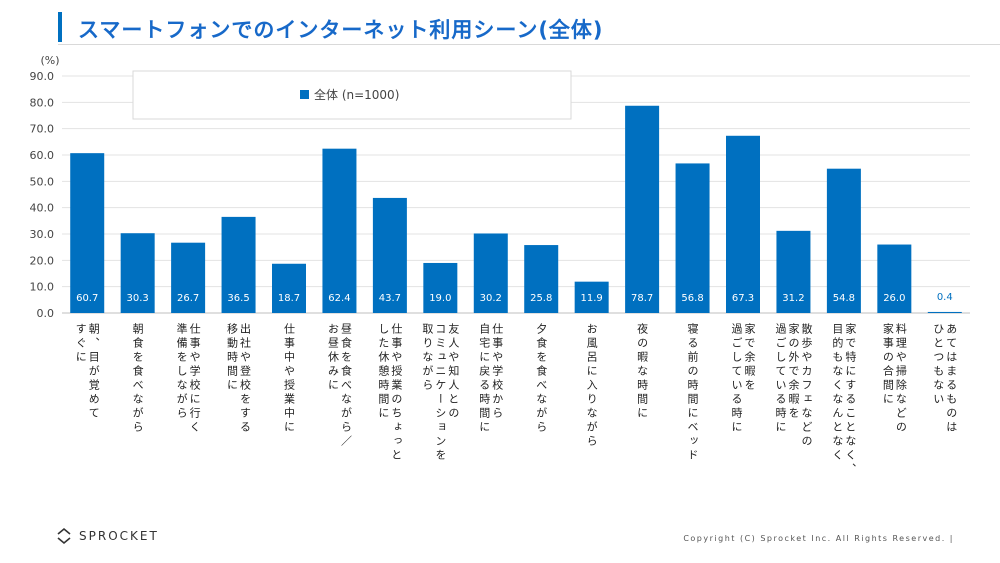 Image resolution: width=1000 pixels, height=563 pixels. I want to click on category-label: 仕事や学校から, so click(497, 372).